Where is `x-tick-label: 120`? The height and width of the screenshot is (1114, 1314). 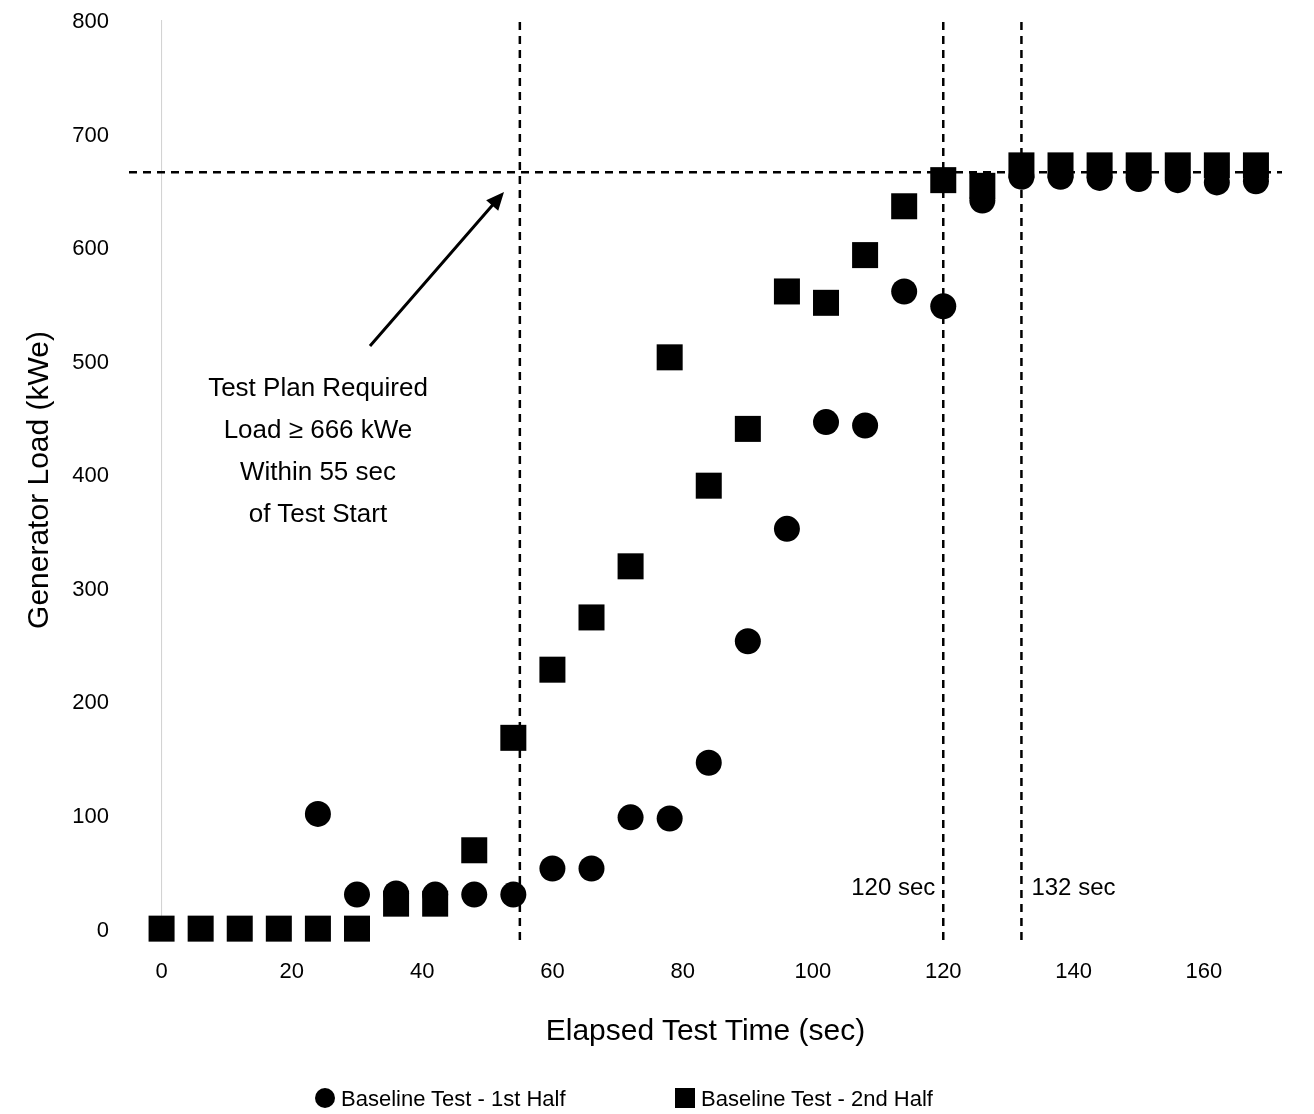 x-tick-label: 120 is located at coordinates (943, 970).